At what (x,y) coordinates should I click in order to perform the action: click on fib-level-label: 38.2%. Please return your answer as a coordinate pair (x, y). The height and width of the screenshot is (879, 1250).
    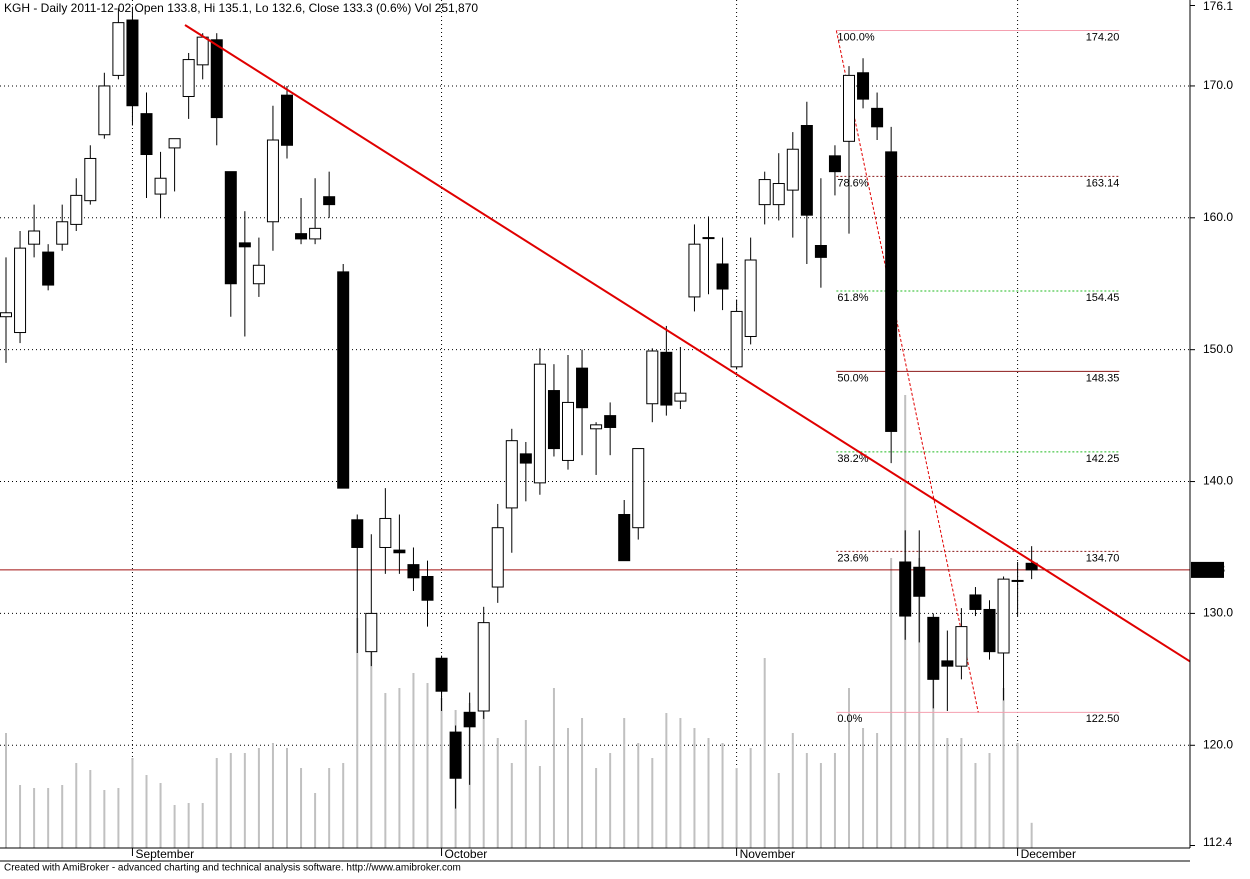
    Looking at the image, I should click on (852, 459).